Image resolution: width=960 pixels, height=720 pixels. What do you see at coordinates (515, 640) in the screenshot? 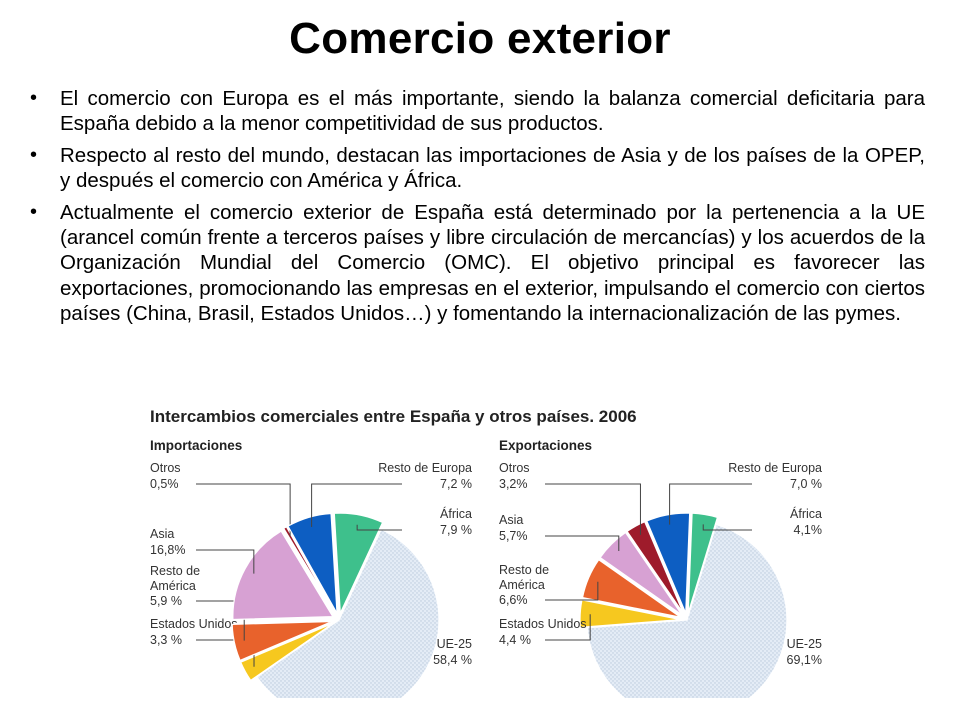
I see `pie-value-estados-unidos: 4,4 %` at bounding box center [515, 640].